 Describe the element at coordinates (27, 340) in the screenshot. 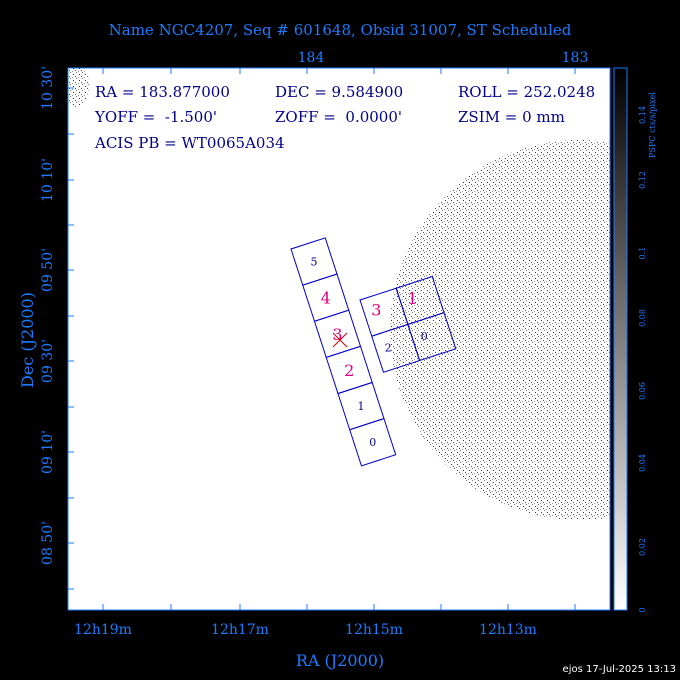

I see `y-title: Dec (J2000)` at that location.